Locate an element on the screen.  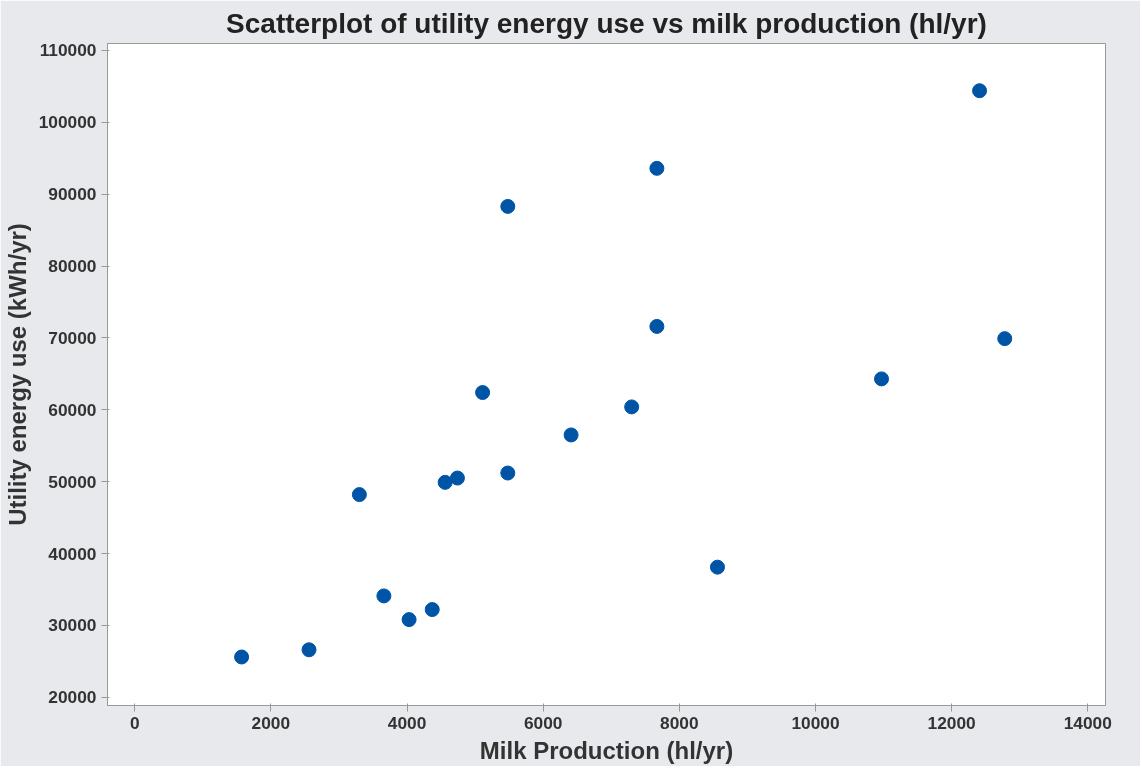
x-tick-label: 6000 is located at coordinates (543, 722).